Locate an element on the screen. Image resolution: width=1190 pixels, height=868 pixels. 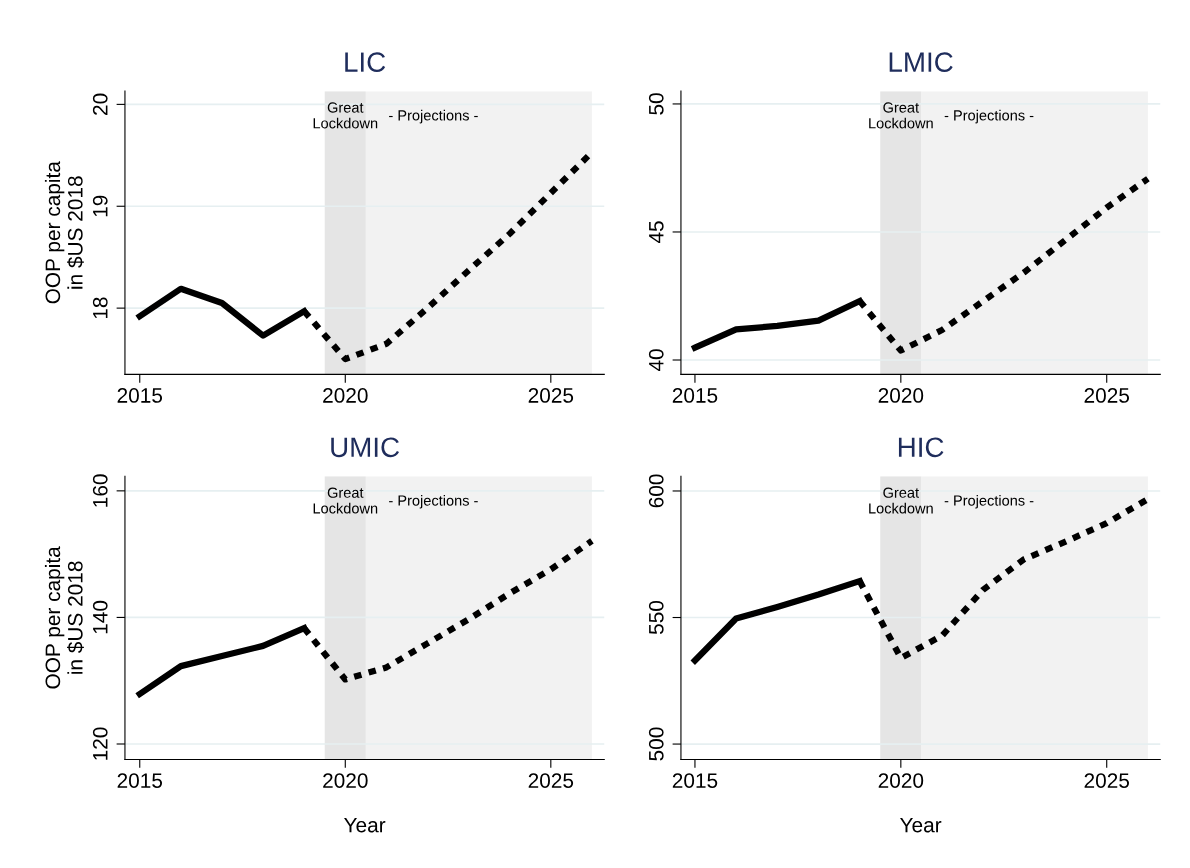
y-tick-label: 140 is located at coordinates (100, 617).